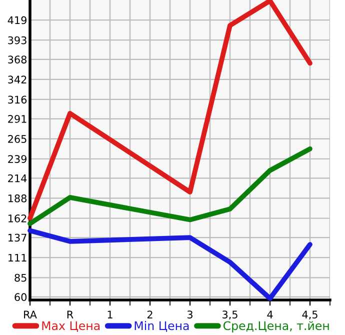 The height and width of the screenshot is (335, 345). Describe the element at coordinates (189, 314) in the screenshot. I see `x-tick-label: 3` at that location.